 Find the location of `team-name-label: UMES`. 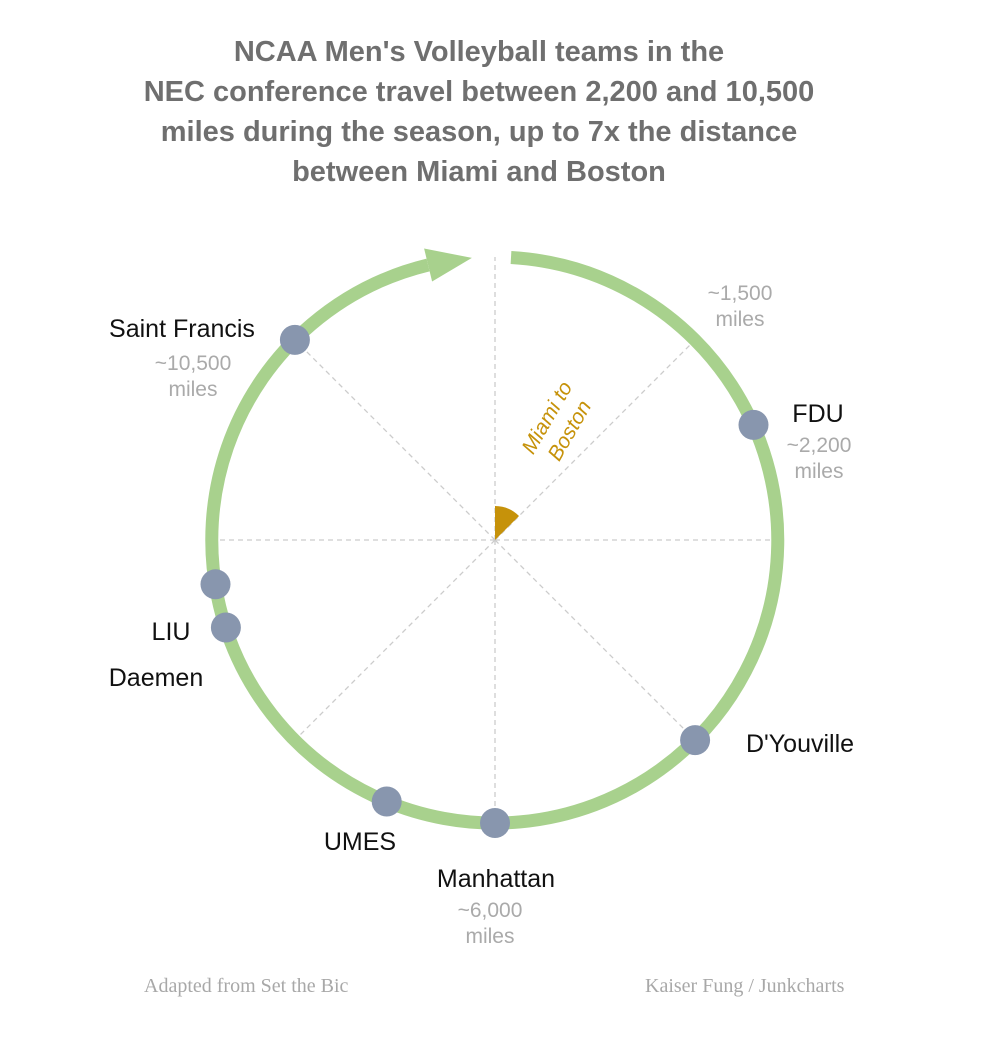

team-name-label: UMES is located at coordinates (360, 842).